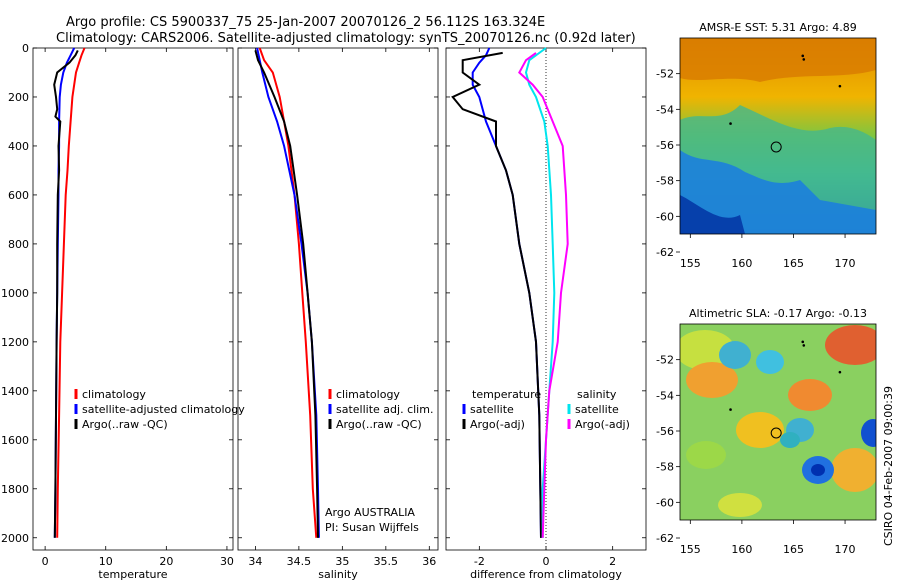 The height and width of the screenshot is (584, 900). What do you see at coordinates (15, 391) in the screenshot?
I see `temperature-ytick-label: 1400` at bounding box center [15, 391].